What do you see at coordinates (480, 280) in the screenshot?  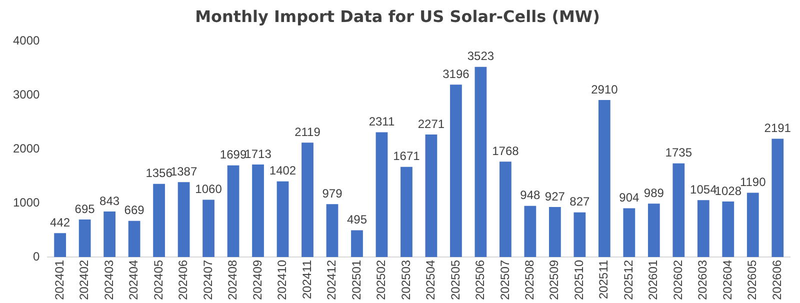 I see `x-tick-label: 202506` at bounding box center [480, 280].